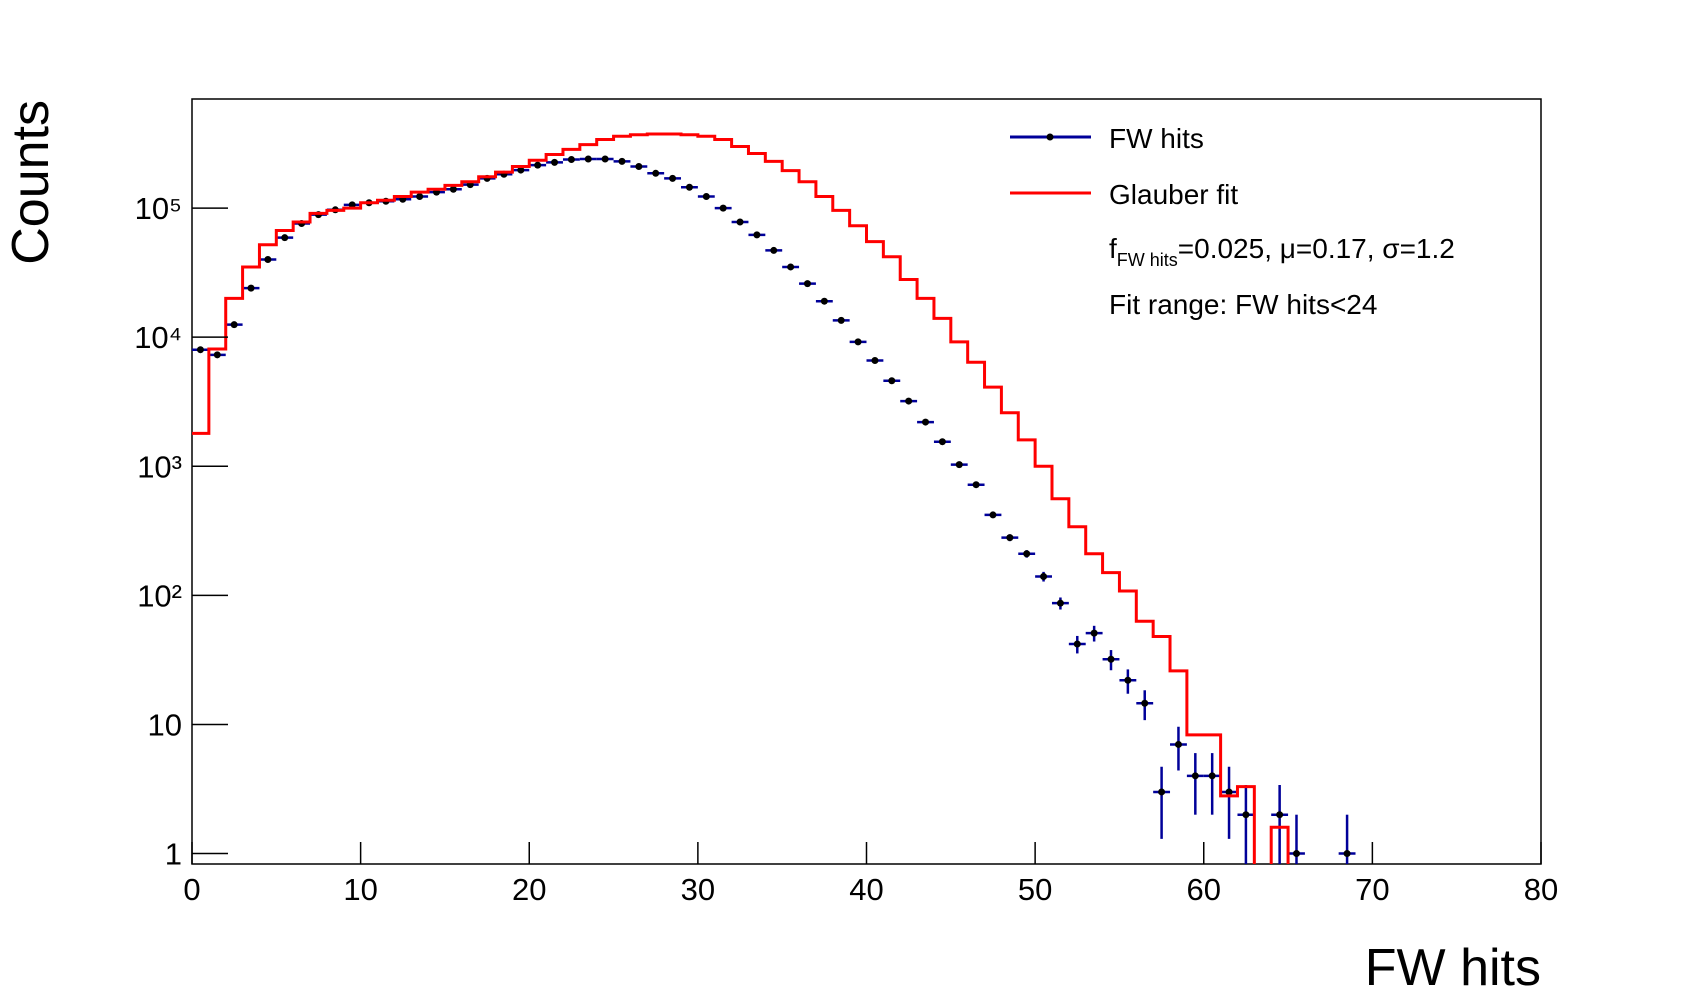  I want to click on y-tick-label: 10, so click(165, 724).